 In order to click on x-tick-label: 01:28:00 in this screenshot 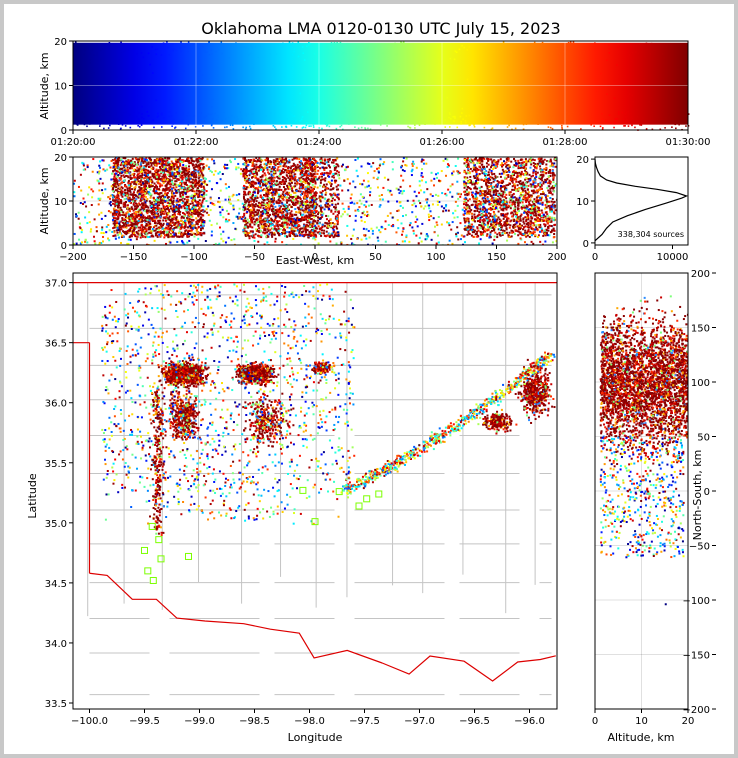, I will do `click(565, 142)`.